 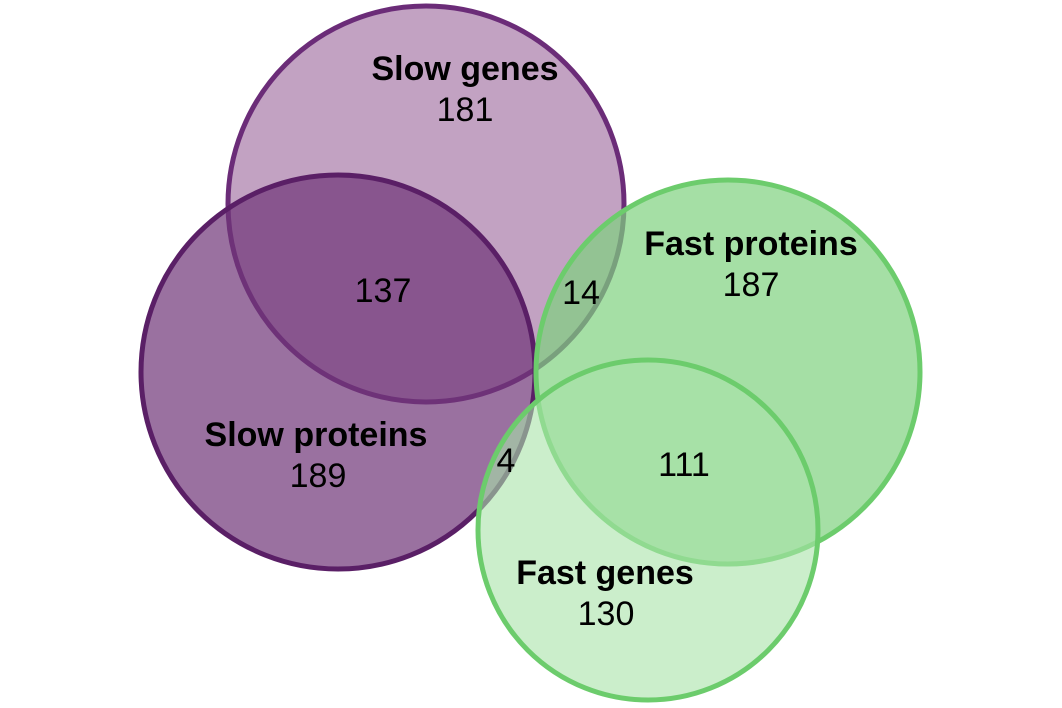 I want to click on count-slow-genes-fast-proteins: 14, so click(x=581, y=293).